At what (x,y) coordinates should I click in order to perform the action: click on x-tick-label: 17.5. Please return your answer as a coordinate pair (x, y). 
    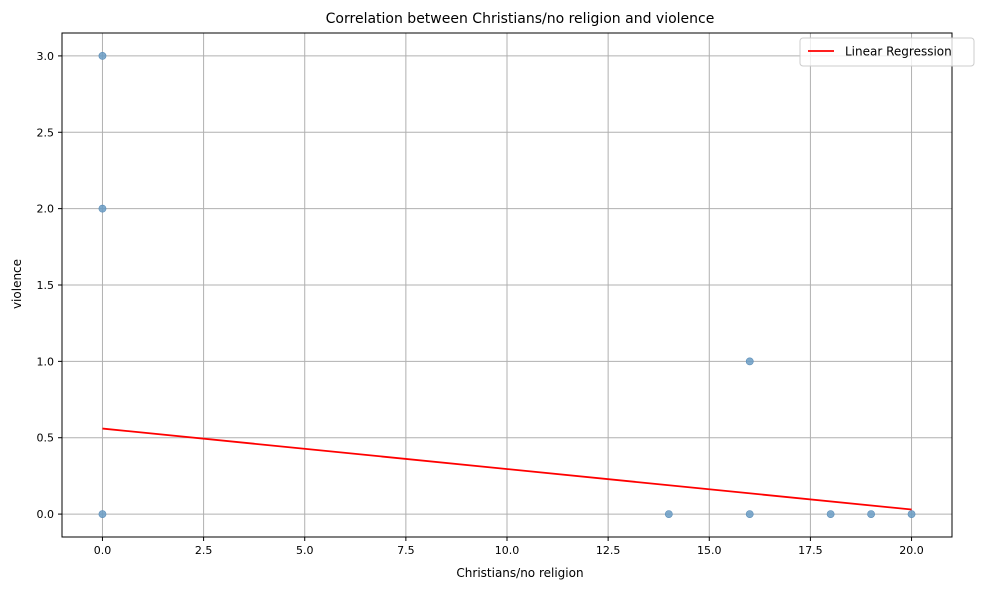
    Looking at the image, I should click on (810, 550).